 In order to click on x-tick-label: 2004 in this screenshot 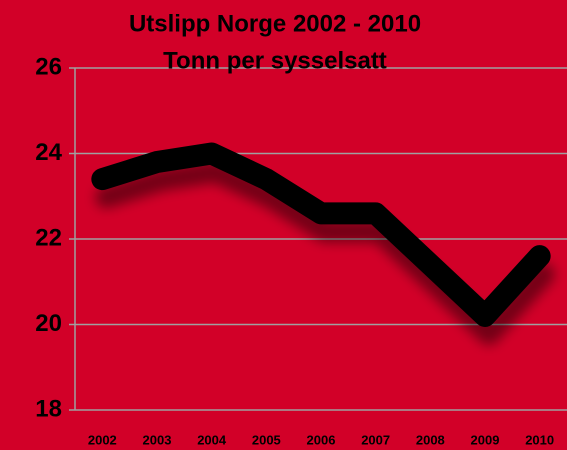, I will do `click(212, 439)`.